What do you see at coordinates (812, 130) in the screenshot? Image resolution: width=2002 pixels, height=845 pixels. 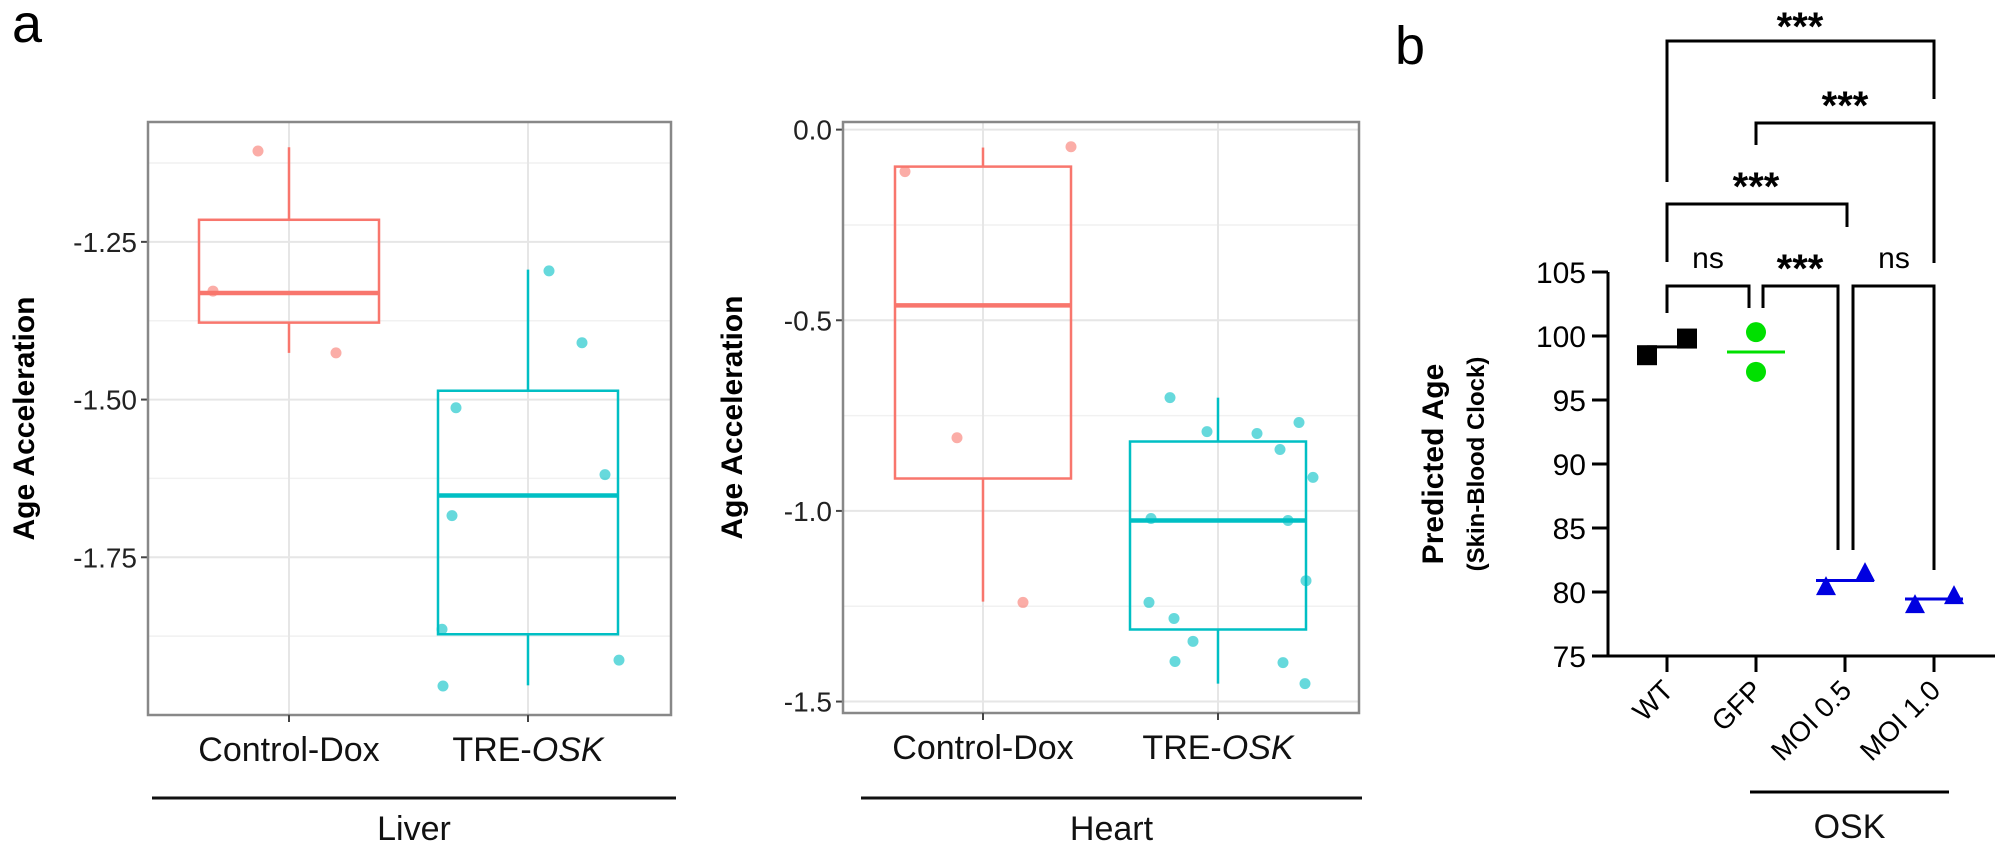 I see `y-tick-label: 0.0` at bounding box center [812, 130].